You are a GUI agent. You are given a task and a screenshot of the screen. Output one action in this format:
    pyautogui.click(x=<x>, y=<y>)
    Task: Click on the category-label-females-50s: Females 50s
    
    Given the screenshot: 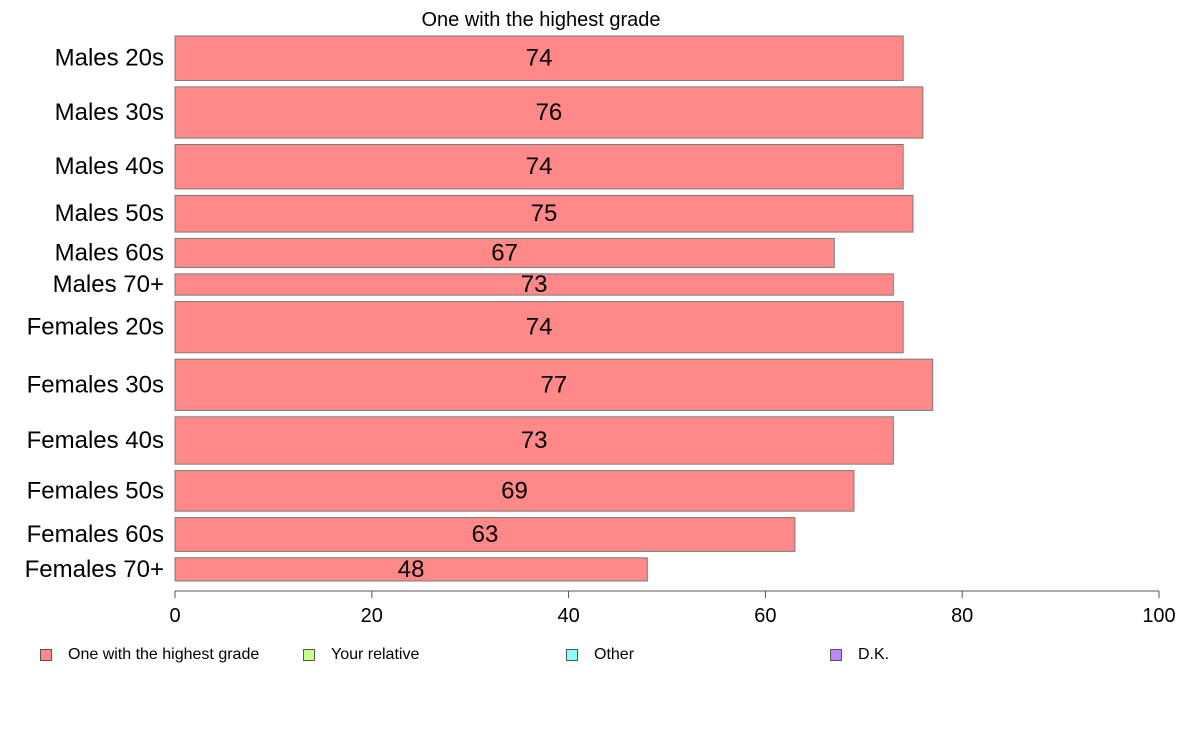 What is the action you would take?
    pyautogui.click(x=95, y=490)
    